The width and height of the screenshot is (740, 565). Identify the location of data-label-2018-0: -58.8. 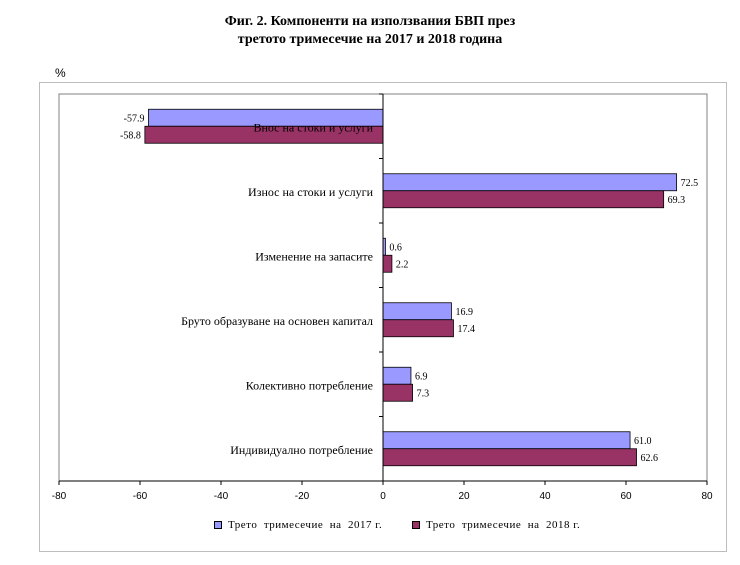
(130, 135).